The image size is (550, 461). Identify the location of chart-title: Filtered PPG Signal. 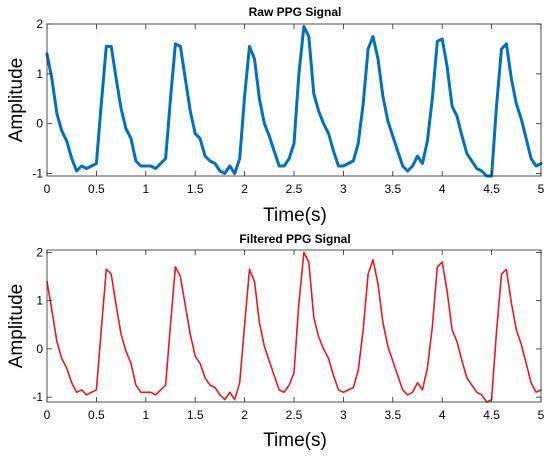
(294, 239).